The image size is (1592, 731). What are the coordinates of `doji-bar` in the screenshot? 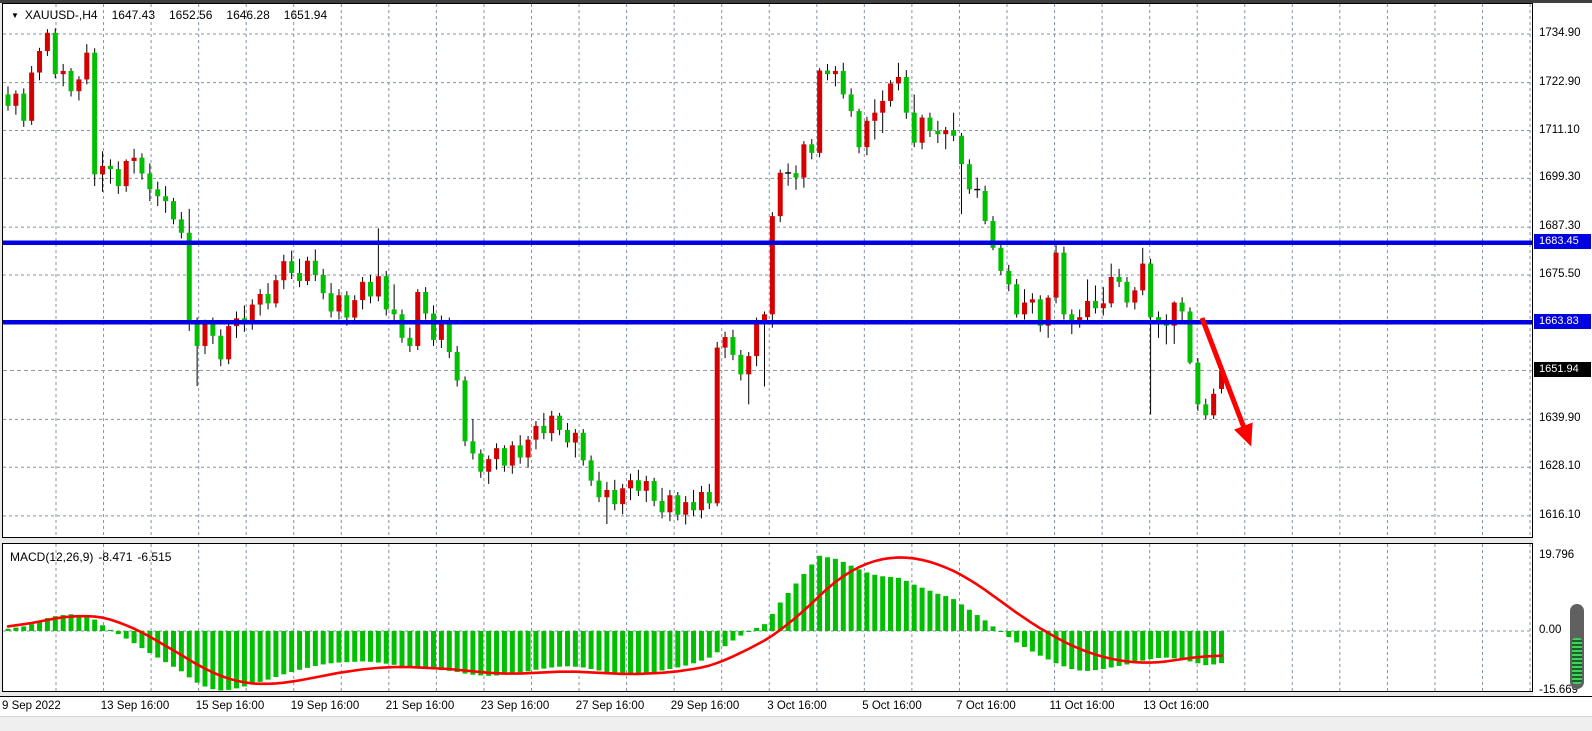 It's located at (788, 173).